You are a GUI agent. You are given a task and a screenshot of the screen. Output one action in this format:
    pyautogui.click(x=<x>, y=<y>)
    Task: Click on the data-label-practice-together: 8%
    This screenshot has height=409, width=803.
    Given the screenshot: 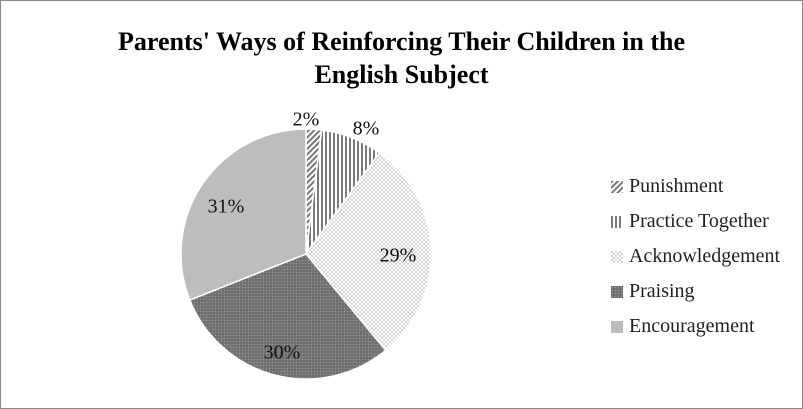 What is the action you would take?
    pyautogui.click(x=366, y=129)
    